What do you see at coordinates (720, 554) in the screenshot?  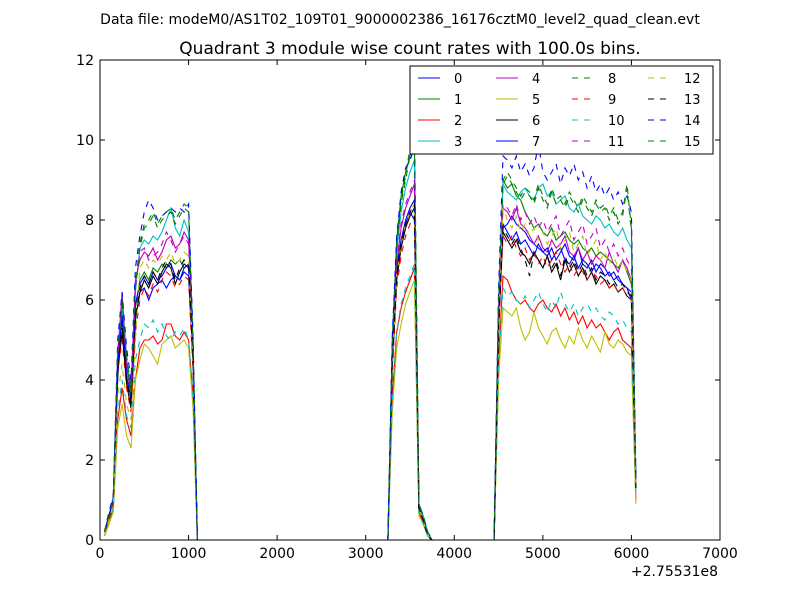 I see `x-tick-label: 7000` at bounding box center [720, 554].